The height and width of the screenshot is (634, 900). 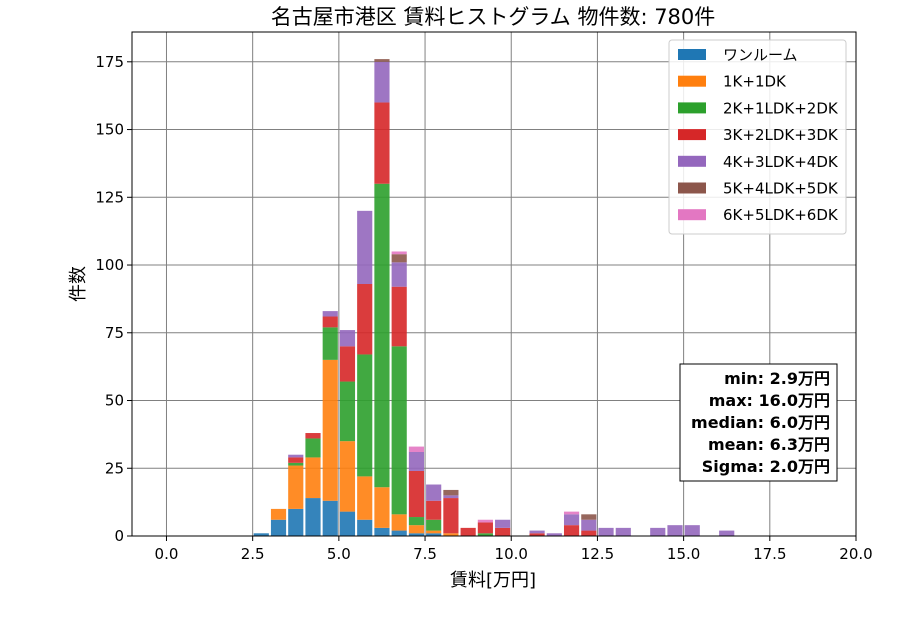 What do you see at coordinates (114, 401) in the screenshot?
I see `y-tick-label: 50` at bounding box center [114, 401].